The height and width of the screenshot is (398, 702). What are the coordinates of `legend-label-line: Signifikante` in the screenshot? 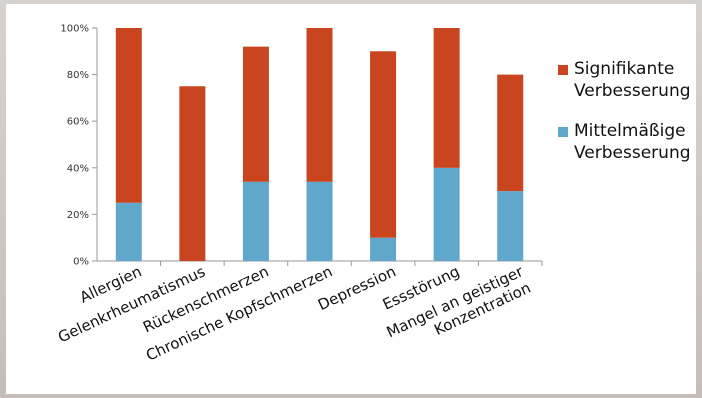 It's located at (624, 69).